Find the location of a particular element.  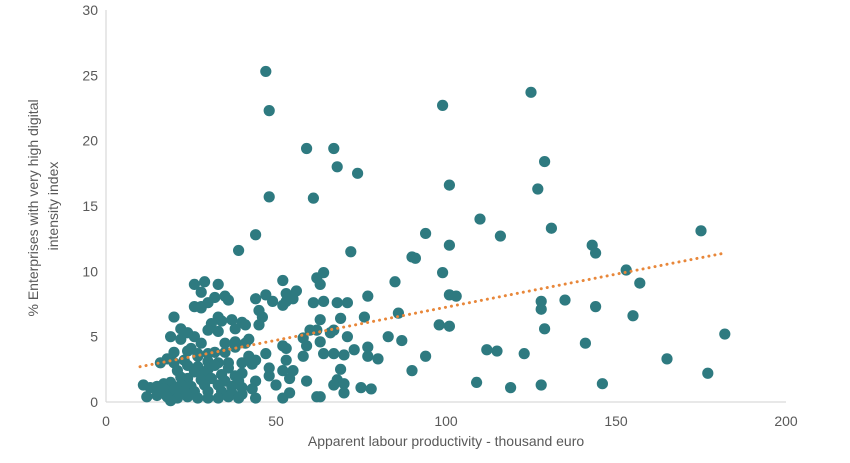

x-tick-label: 50 is located at coordinates (276, 421).